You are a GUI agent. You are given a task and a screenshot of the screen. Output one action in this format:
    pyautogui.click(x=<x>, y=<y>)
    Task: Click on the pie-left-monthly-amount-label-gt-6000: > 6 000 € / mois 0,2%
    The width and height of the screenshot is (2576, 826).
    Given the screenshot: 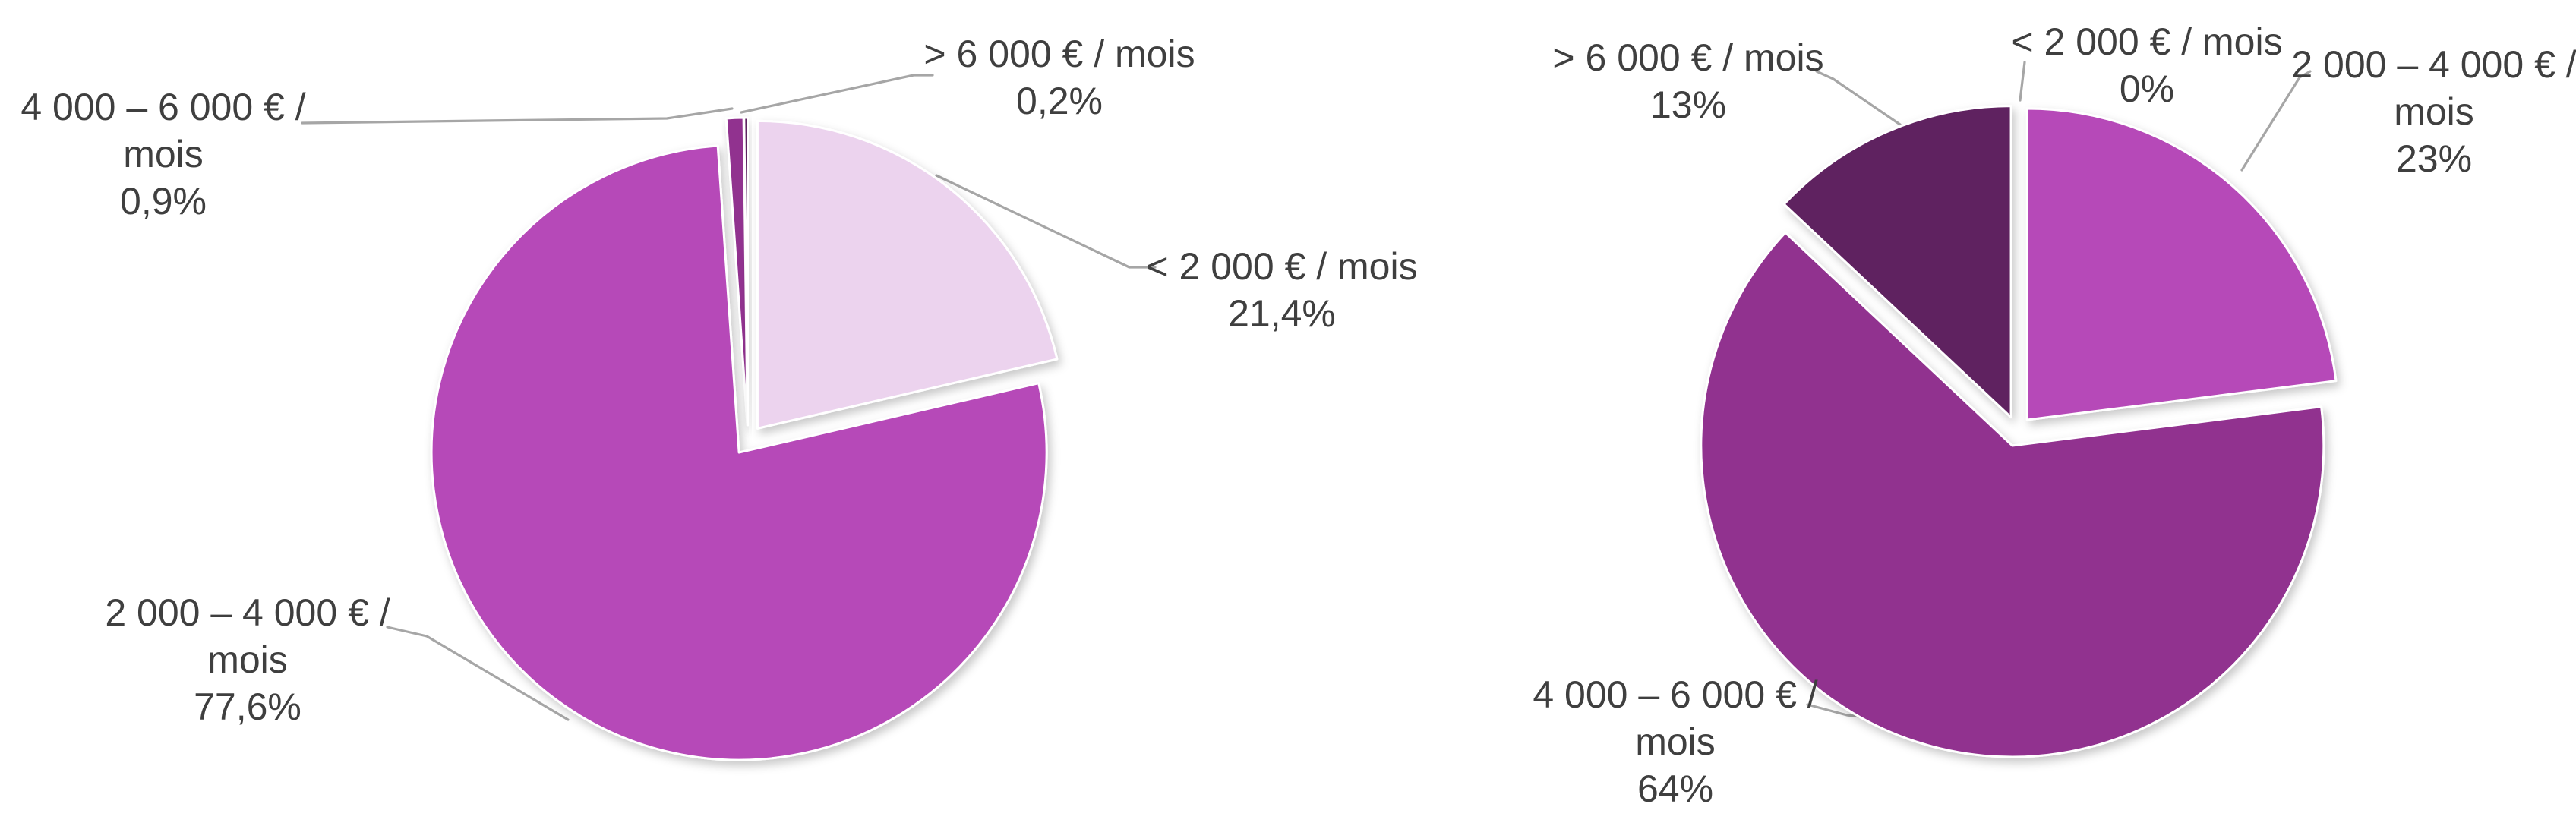 What is the action you would take?
    pyautogui.click(x=1059, y=77)
    